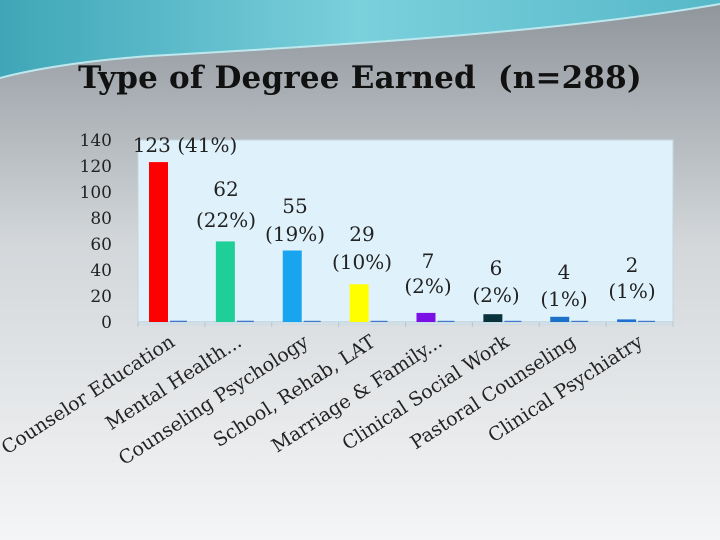 This screenshot has height=540, width=720. What do you see at coordinates (96, 193) in the screenshot?
I see `y-tick-label: 100` at bounding box center [96, 193].